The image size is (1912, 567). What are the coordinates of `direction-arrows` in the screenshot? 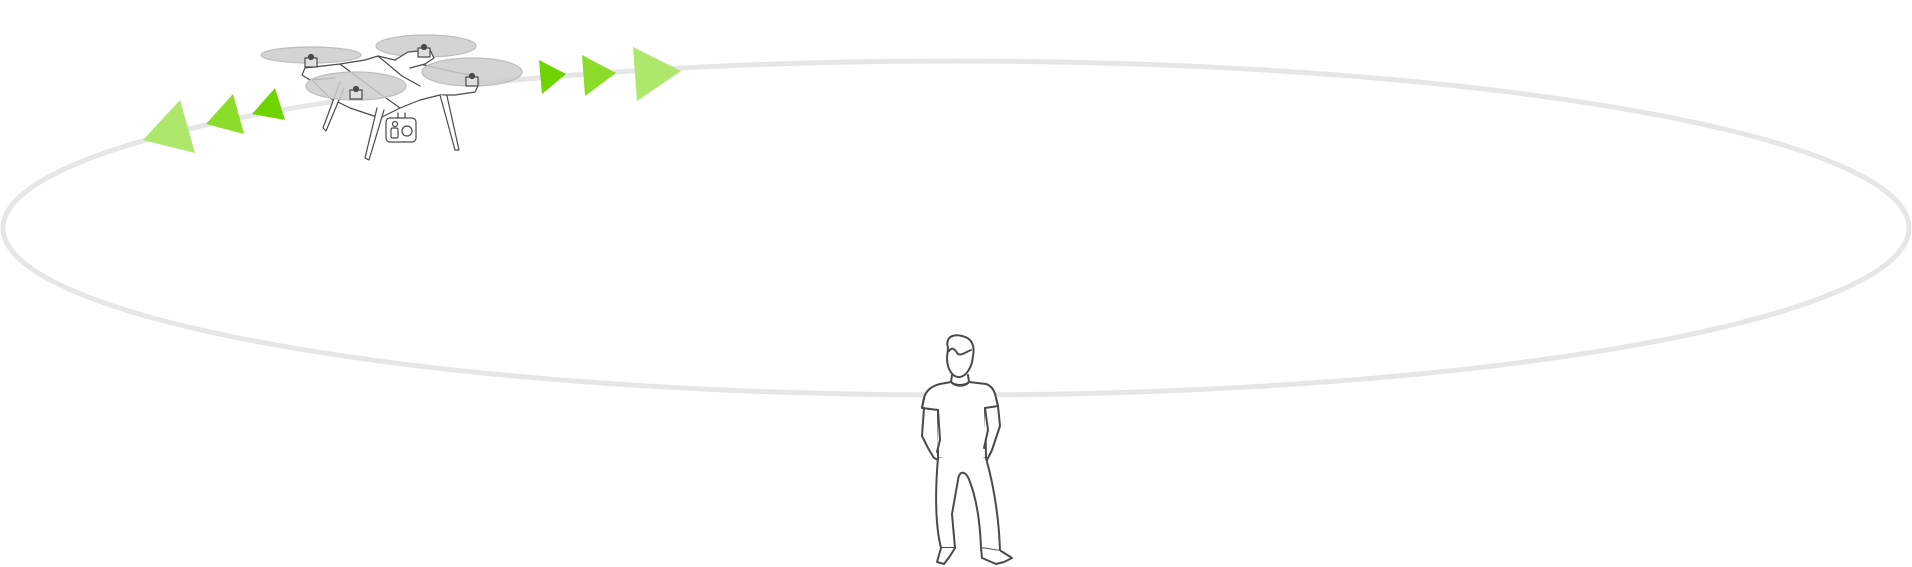 It's located at (412, 100).